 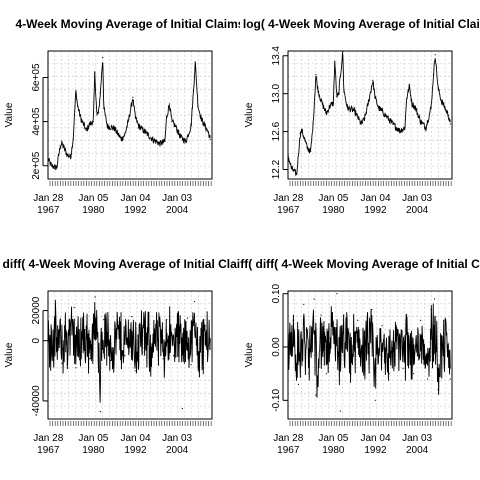 I want to click on x-tick-label: Jan 28, so click(x=288, y=438).